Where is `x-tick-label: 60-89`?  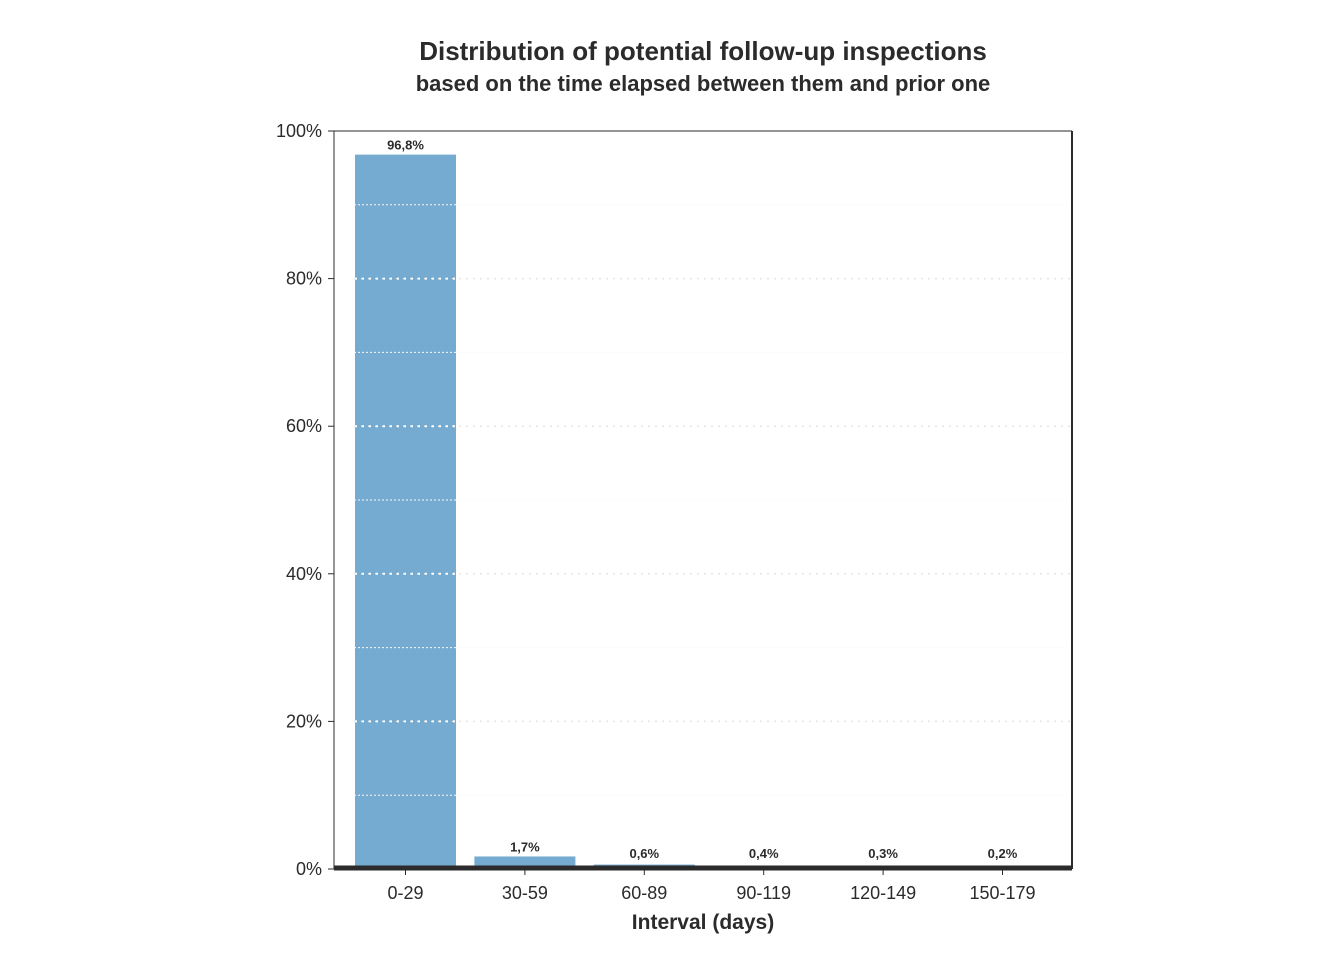 x-tick-label: 60-89 is located at coordinates (644, 893).